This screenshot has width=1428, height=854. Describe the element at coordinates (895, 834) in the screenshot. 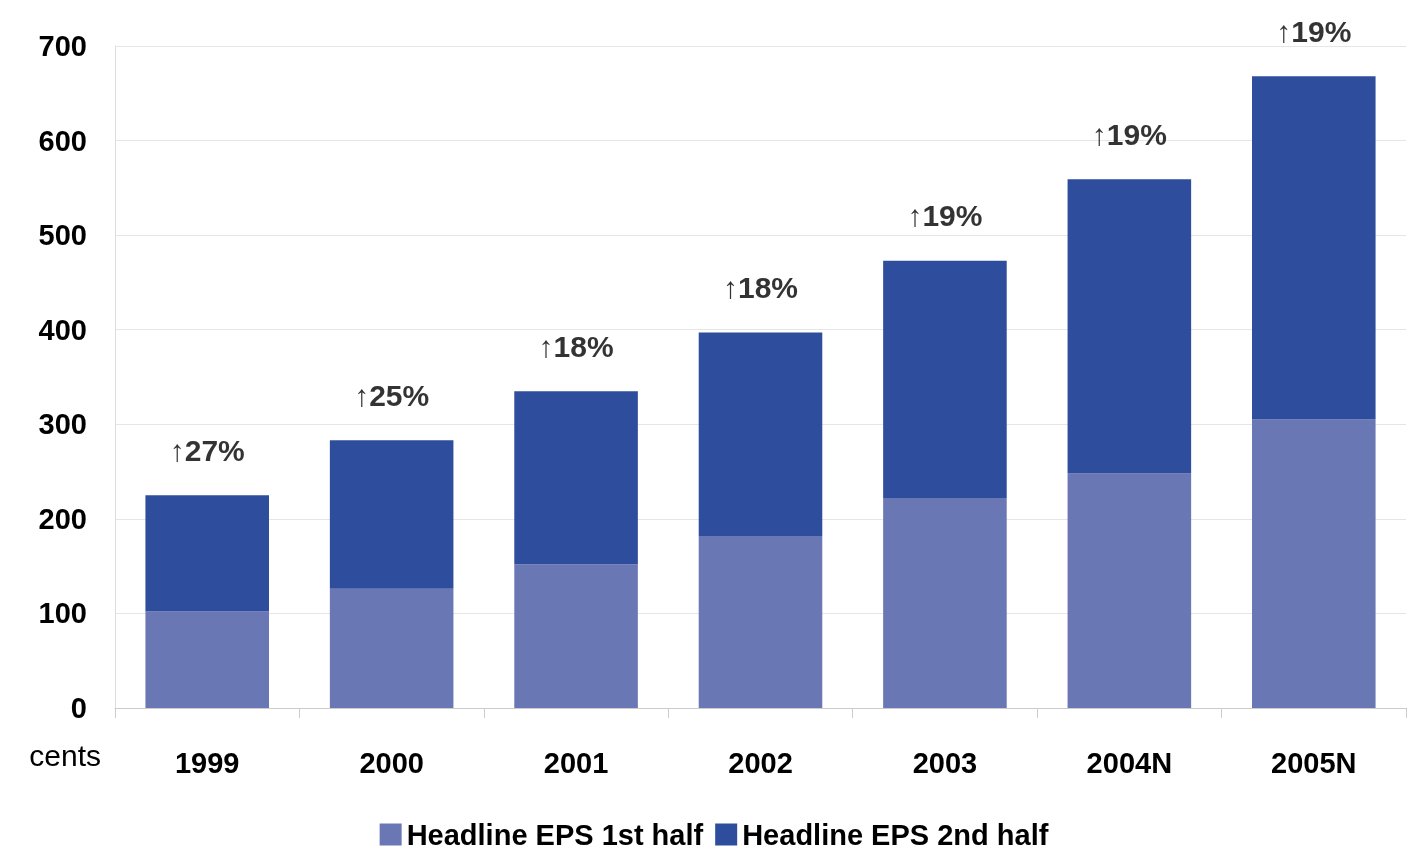

I see `legend-label: Headline EPS 2nd half` at that location.